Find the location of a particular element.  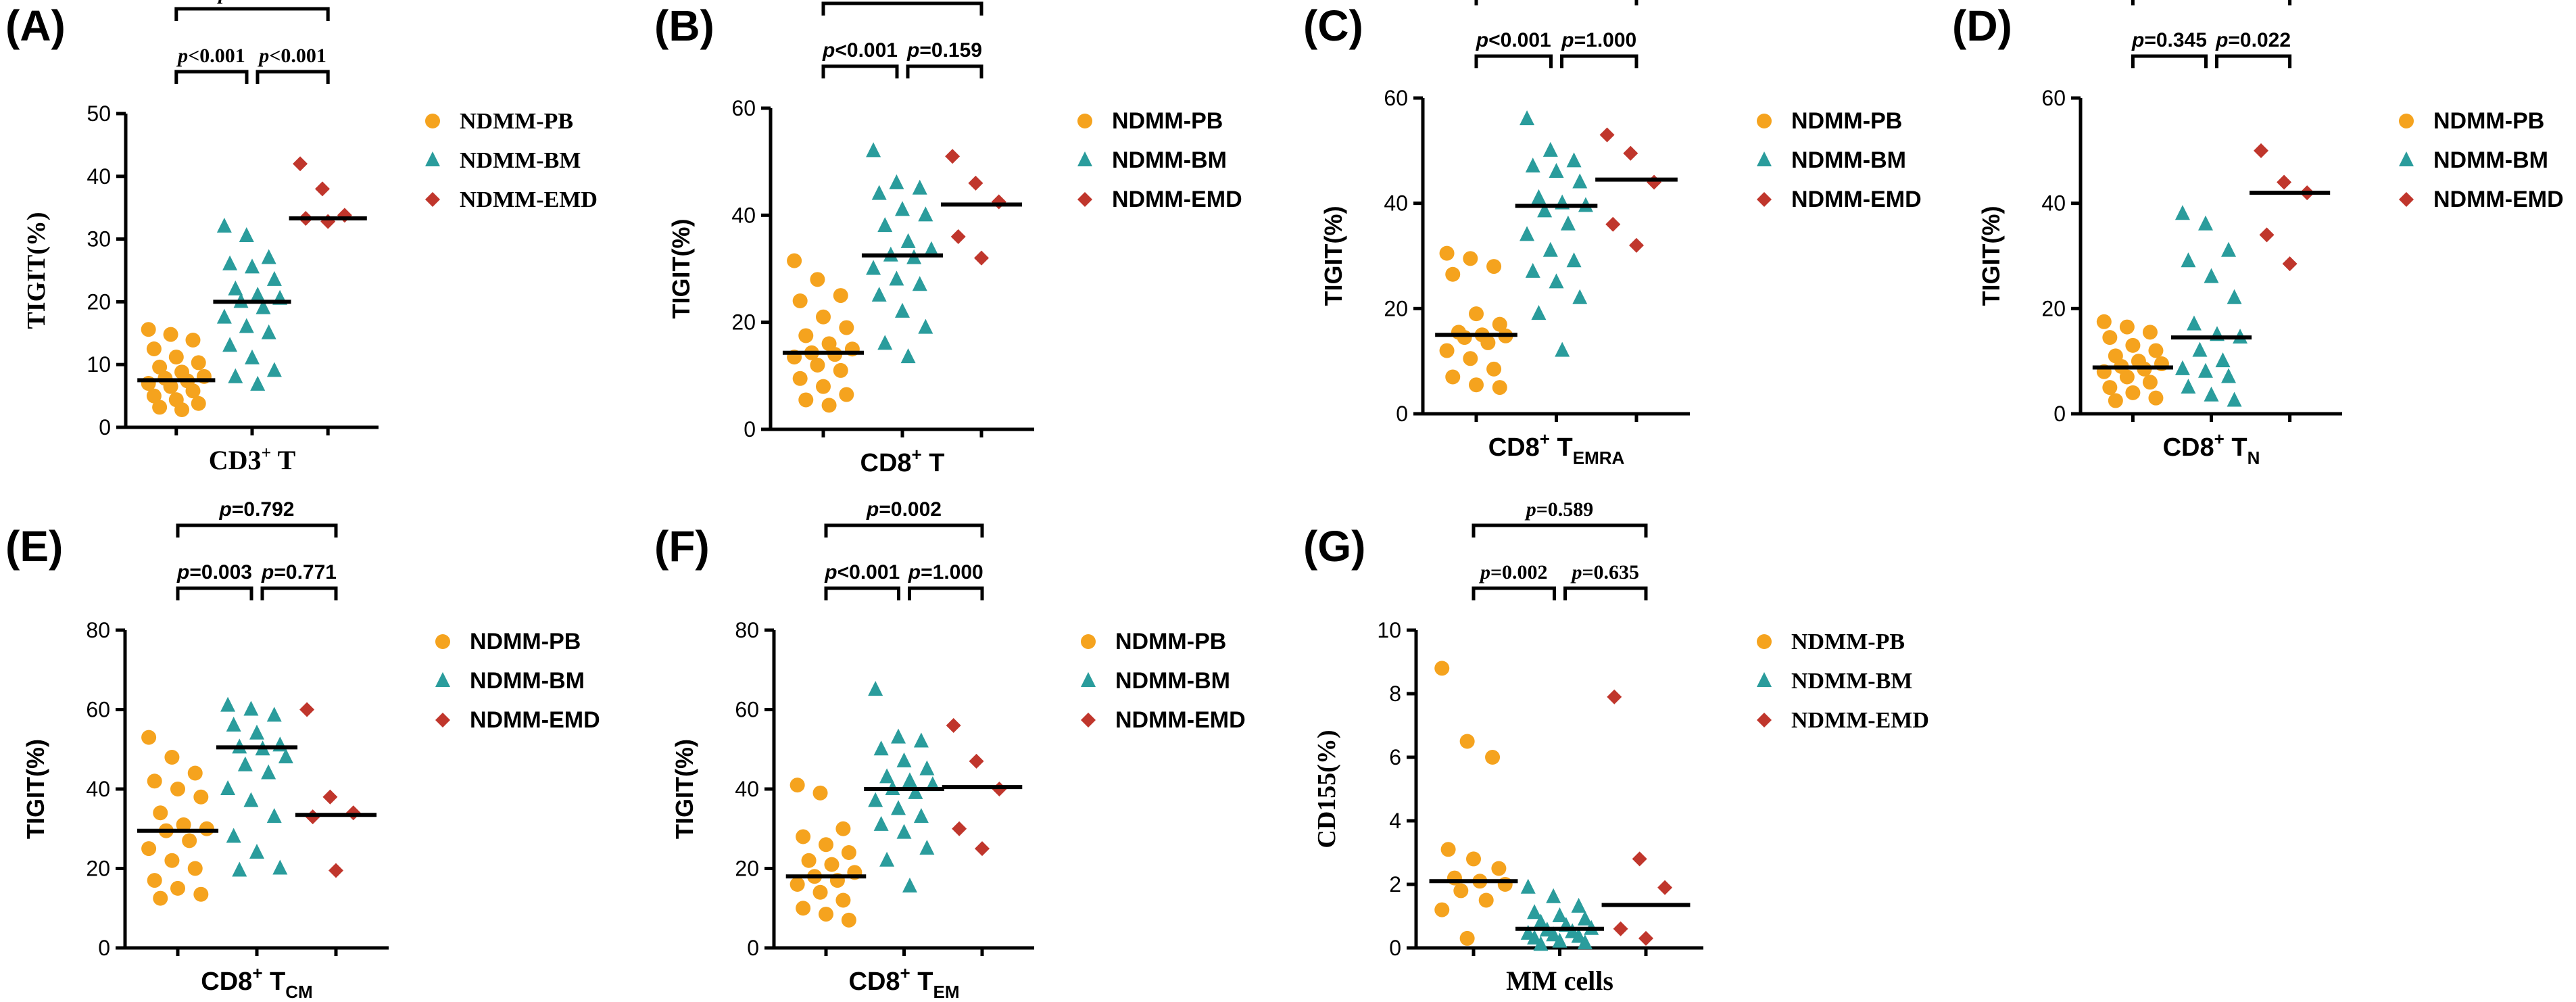

p-value: =0.771 is located at coordinates (305, 572).